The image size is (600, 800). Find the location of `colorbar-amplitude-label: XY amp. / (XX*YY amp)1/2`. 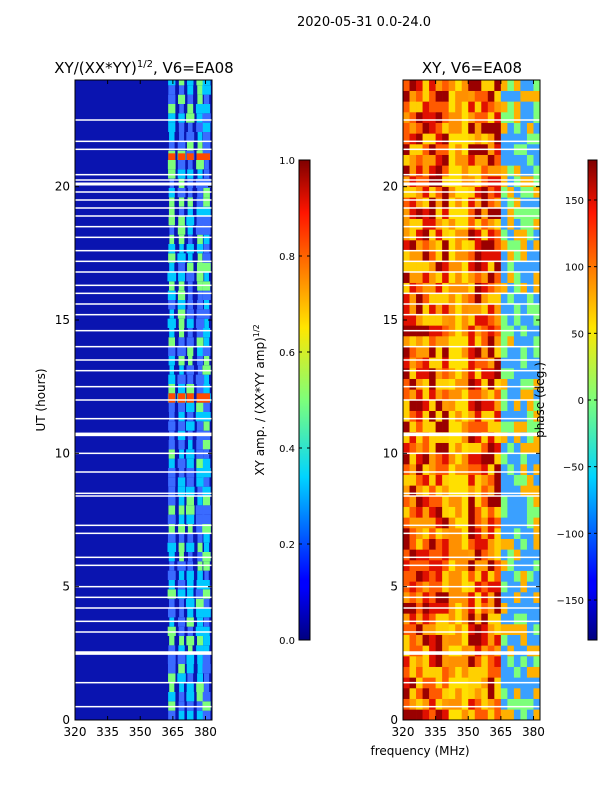

colorbar-amplitude-label: XY amp. / (XX*YY amp)1/2 is located at coordinates (259, 399).